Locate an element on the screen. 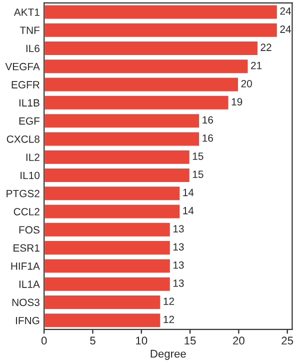 The width and height of the screenshot is (300, 364). y-tick-label: IL1B is located at coordinates (29, 102).